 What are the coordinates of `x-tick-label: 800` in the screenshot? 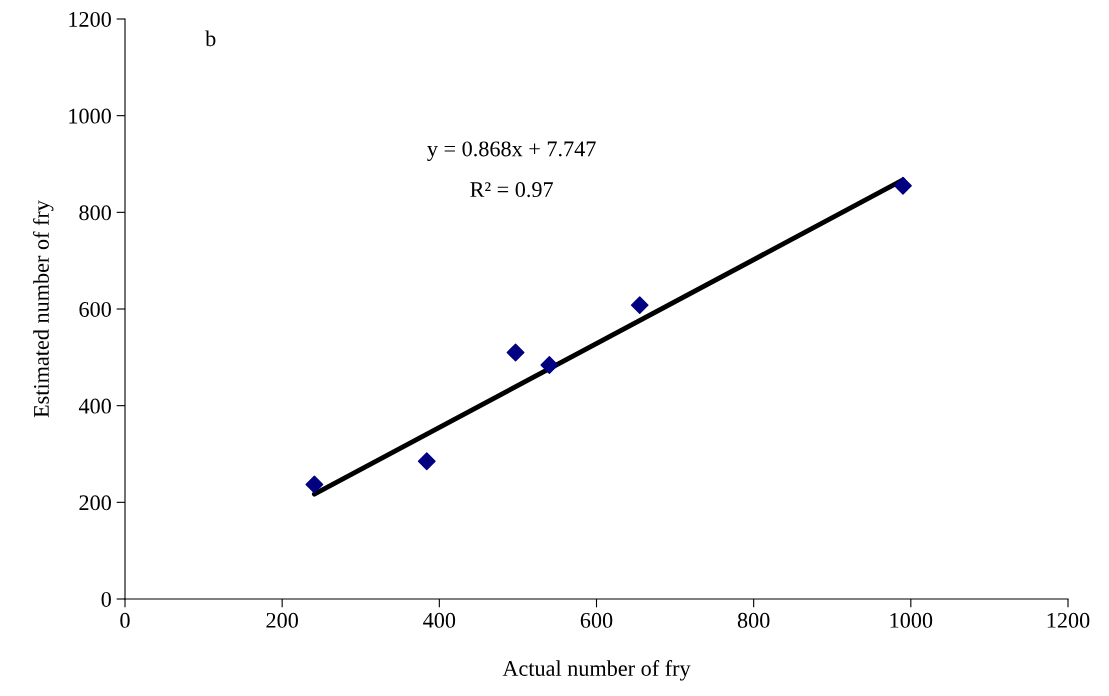 It's located at (753, 620).